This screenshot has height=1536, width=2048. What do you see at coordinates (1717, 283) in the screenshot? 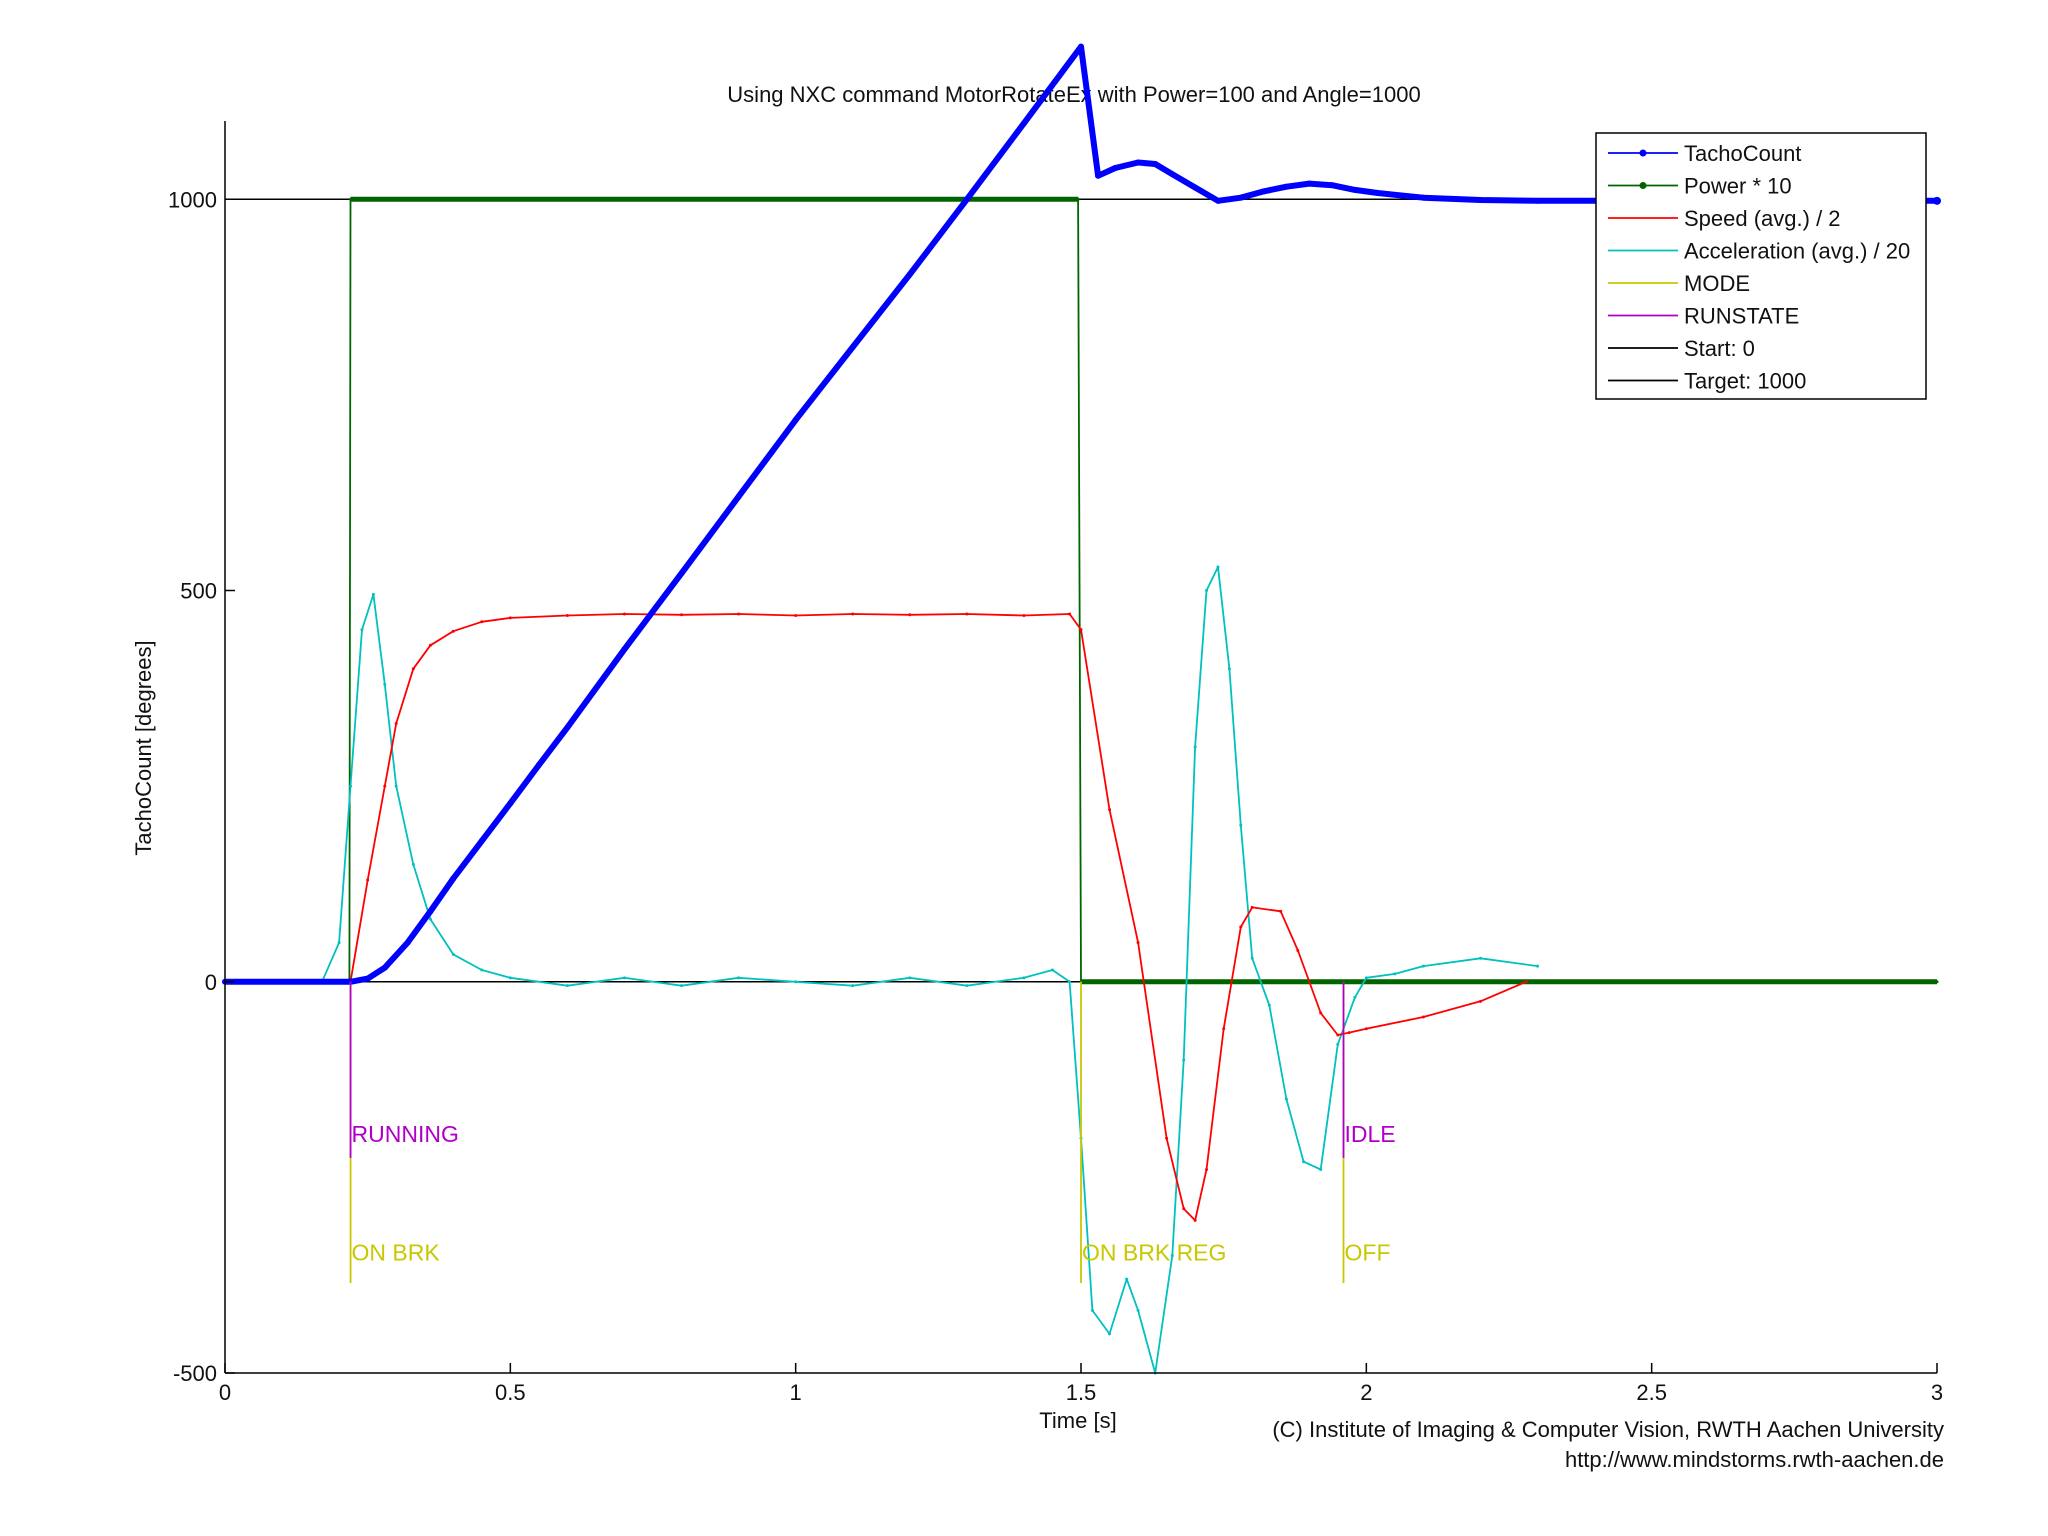
I see `legend-label-4: MODE` at bounding box center [1717, 283].